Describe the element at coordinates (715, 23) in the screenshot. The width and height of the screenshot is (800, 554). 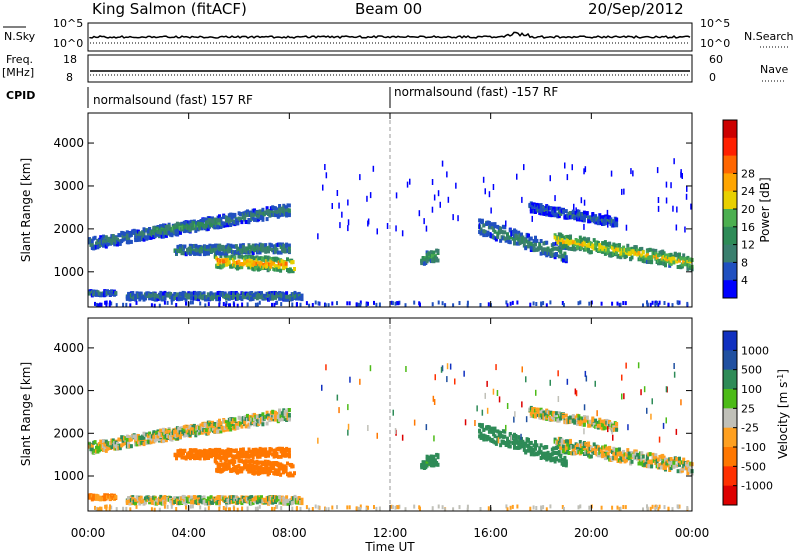
I see `nsearch-tick-top: 10^5` at that location.